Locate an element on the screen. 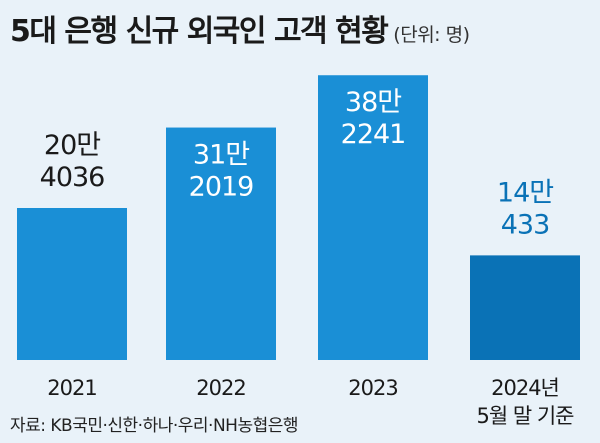 Image resolution: width=600 pixels, height=443 pixels. value-label-line1-4: 14만 is located at coordinates (525, 192).